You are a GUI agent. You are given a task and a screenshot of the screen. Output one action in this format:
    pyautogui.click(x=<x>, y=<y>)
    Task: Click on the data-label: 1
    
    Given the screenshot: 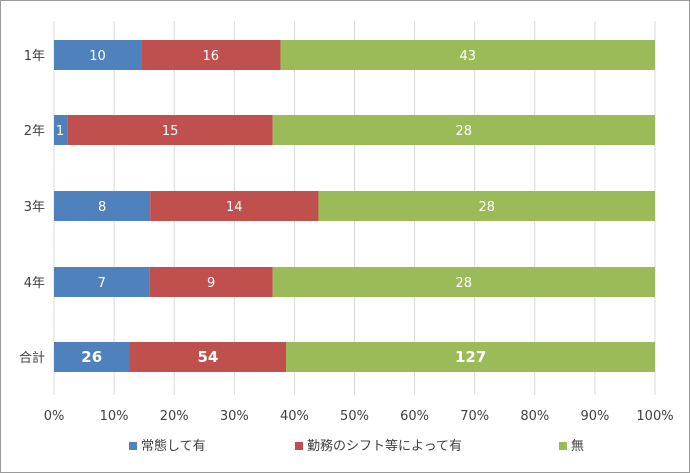 What is the action you would take?
    pyautogui.click(x=60, y=131)
    